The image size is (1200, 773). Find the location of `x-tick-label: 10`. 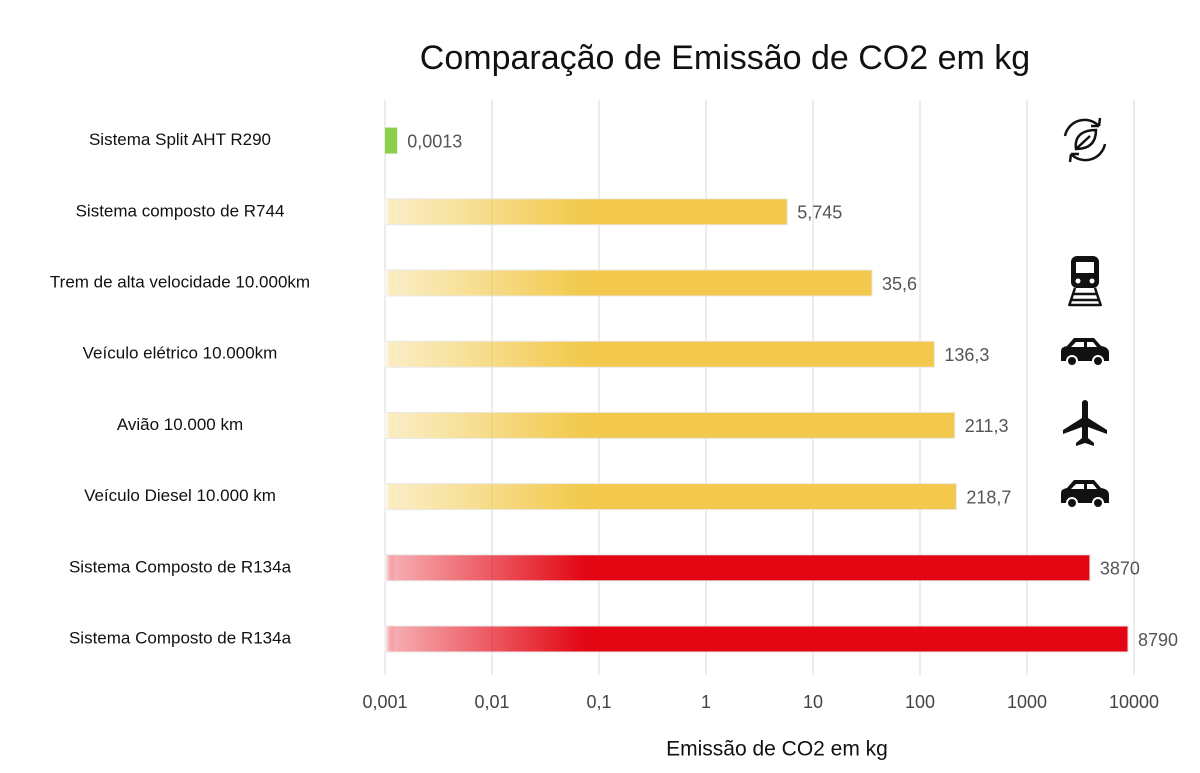

x-tick-label: 10 is located at coordinates (813, 702).